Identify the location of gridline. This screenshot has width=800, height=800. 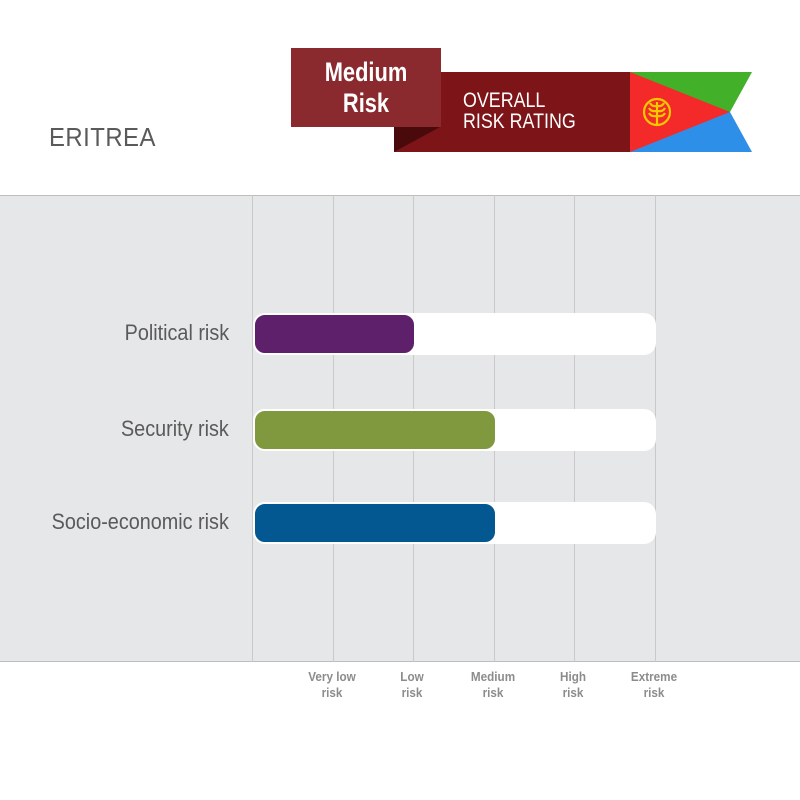
(252, 428).